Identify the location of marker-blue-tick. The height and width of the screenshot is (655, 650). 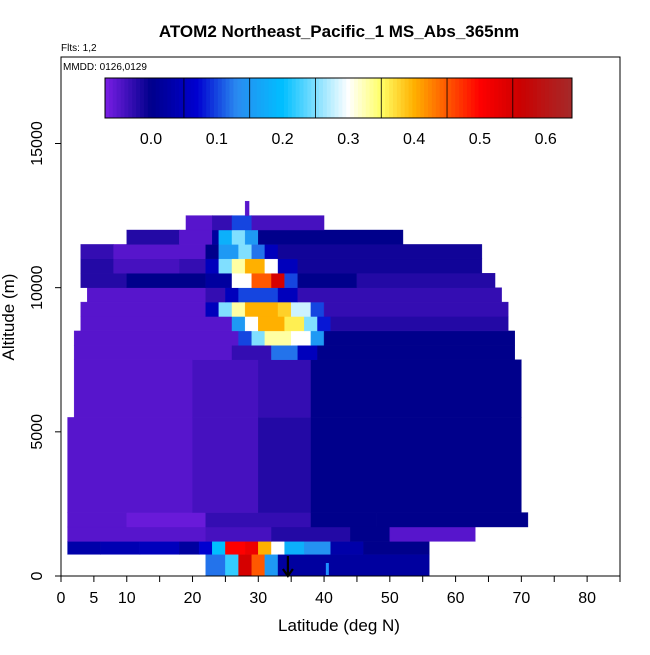
(327, 569).